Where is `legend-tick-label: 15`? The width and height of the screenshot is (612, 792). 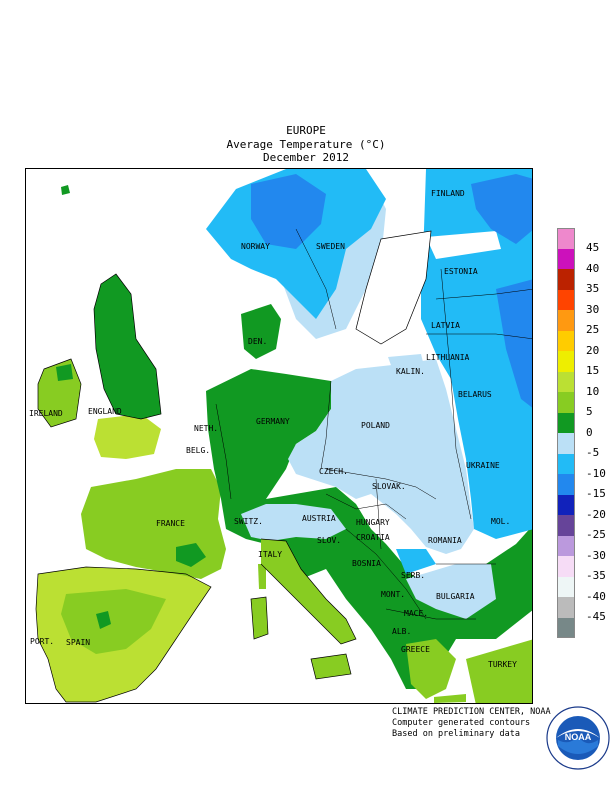
legend-tick-label: 15 is located at coordinates (593, 370).